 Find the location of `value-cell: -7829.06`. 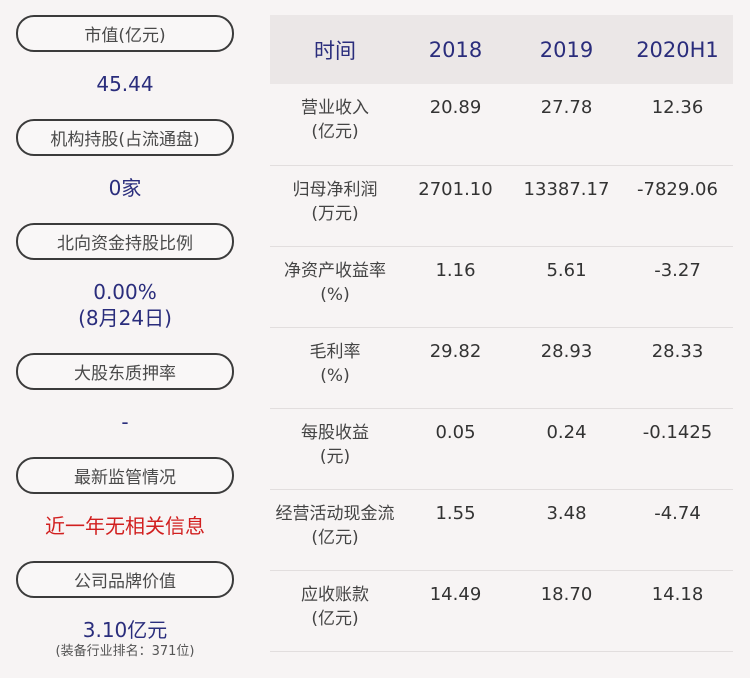

value-cell: -7829.06 is located at coordinates (677, 189).